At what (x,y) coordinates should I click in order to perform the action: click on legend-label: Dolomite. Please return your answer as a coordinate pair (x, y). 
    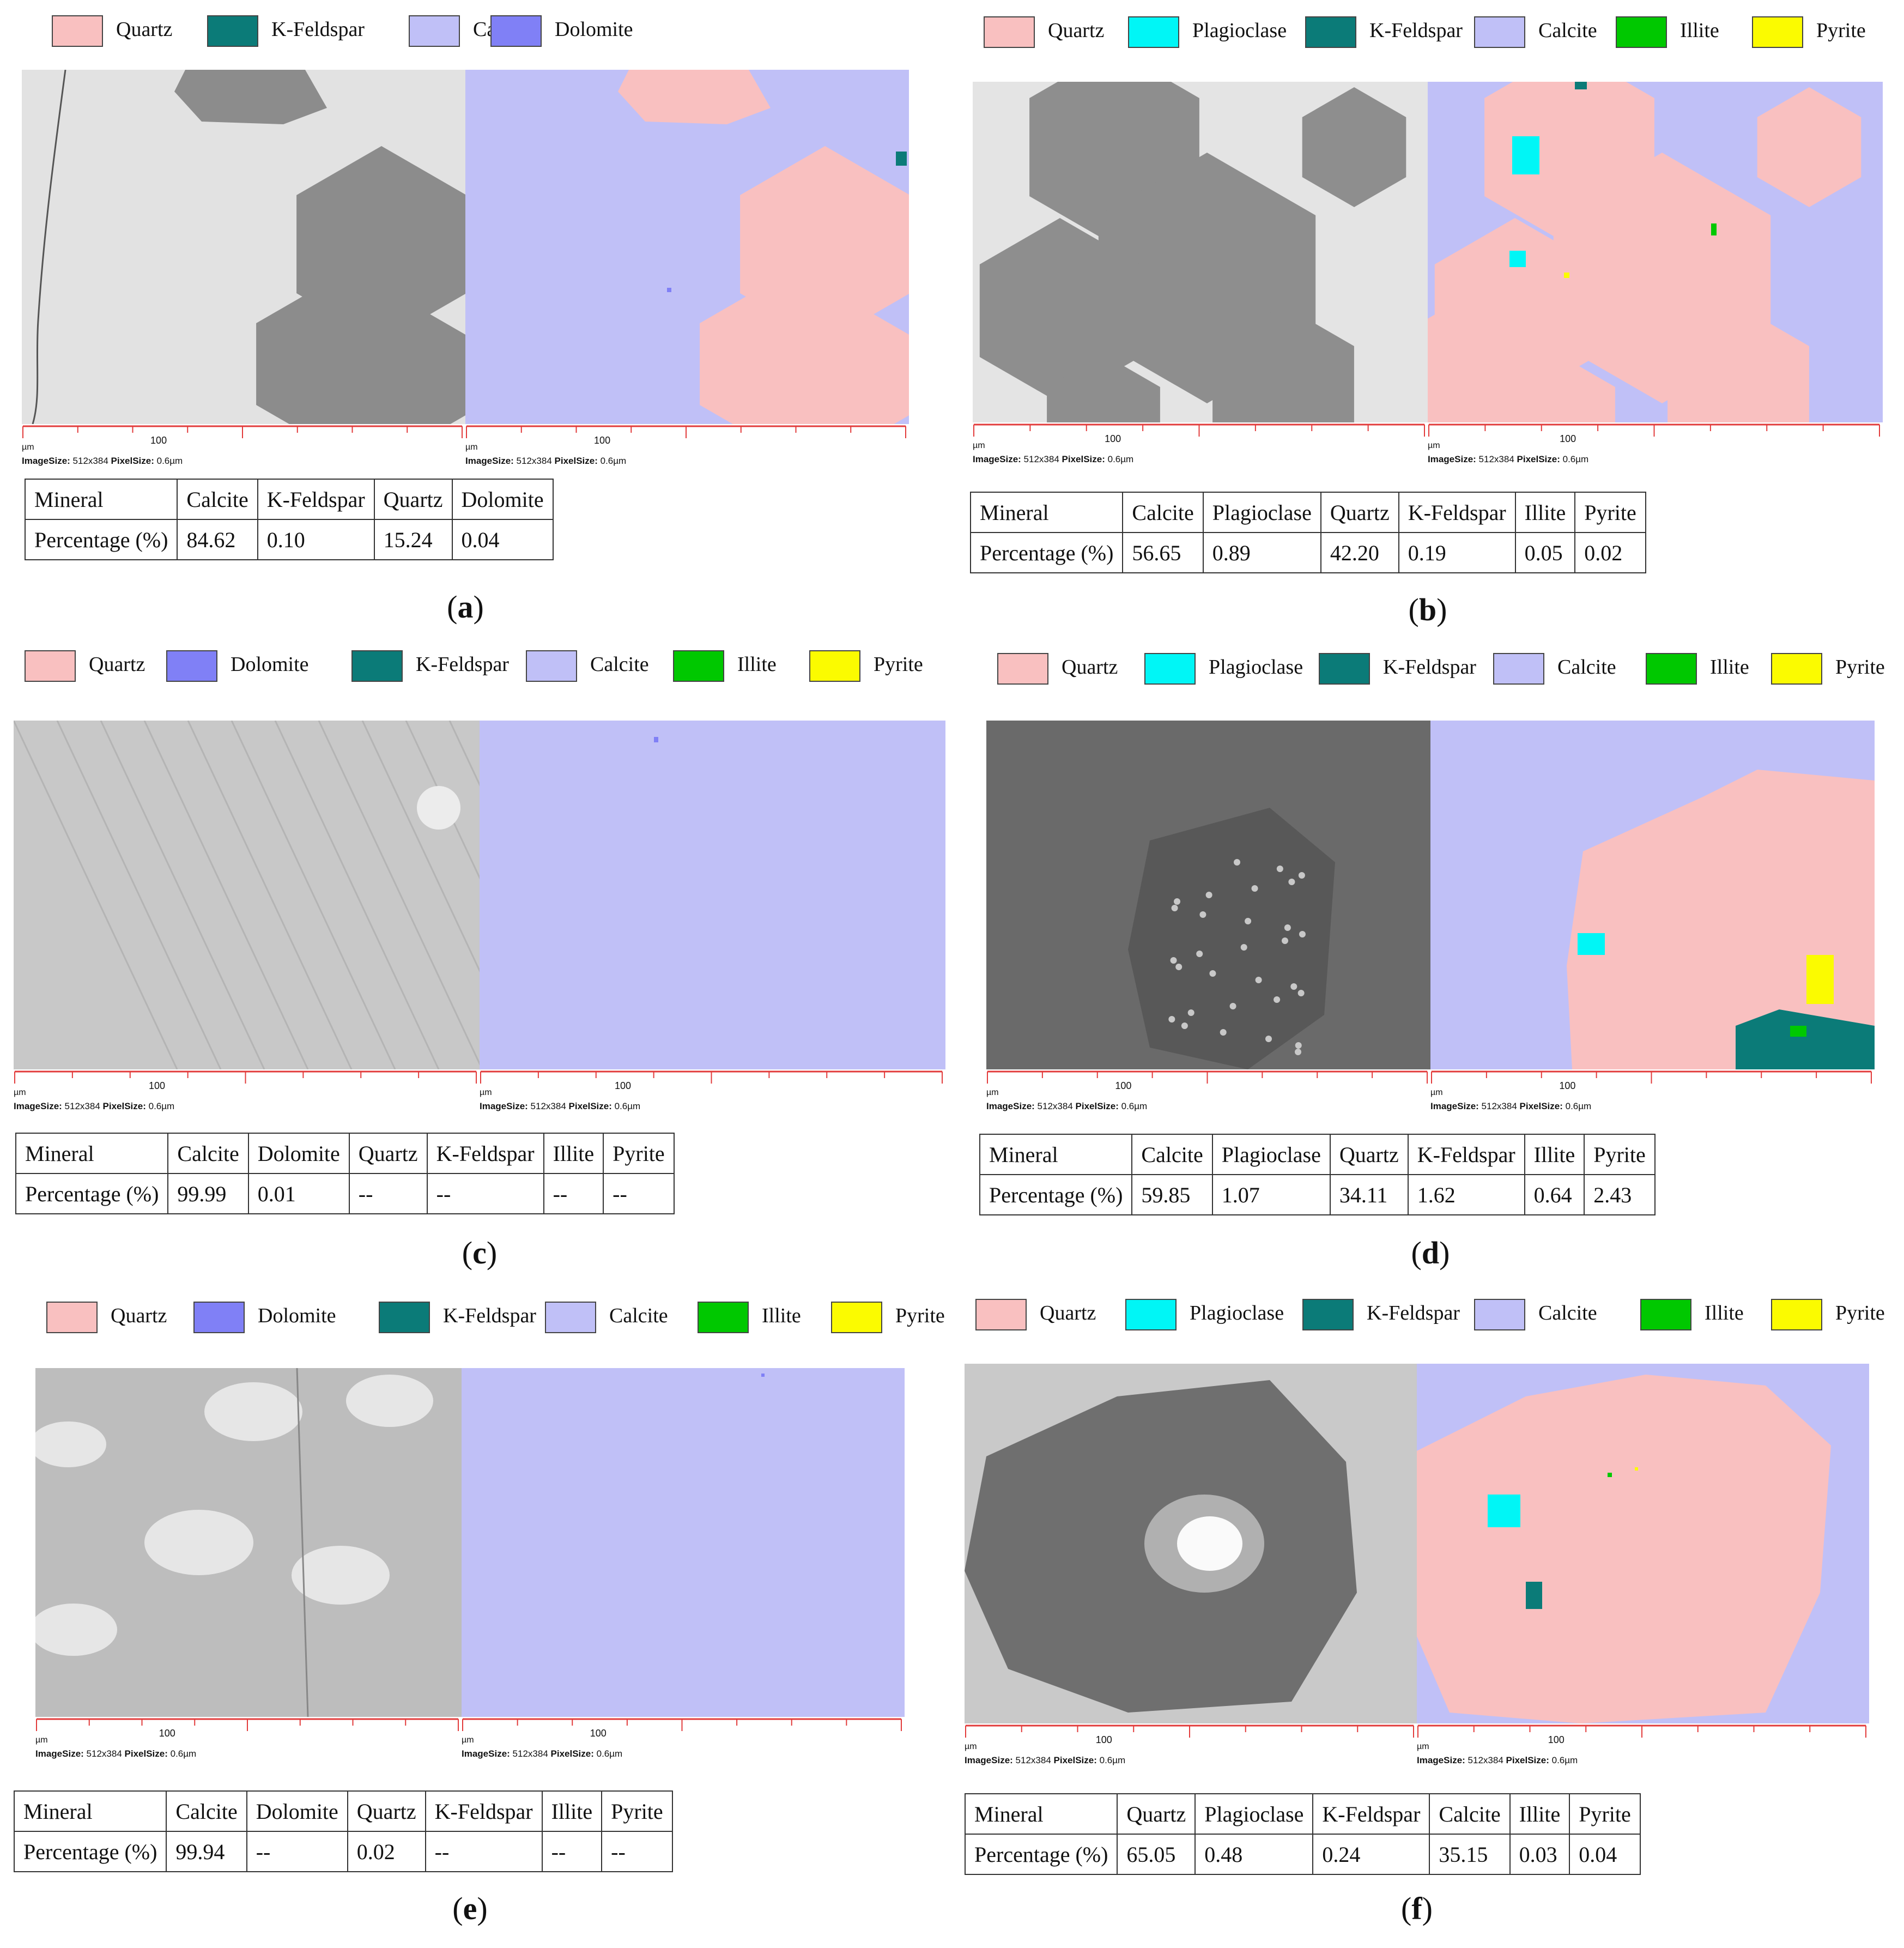
    Looking at the image, I should click on (270, 664).